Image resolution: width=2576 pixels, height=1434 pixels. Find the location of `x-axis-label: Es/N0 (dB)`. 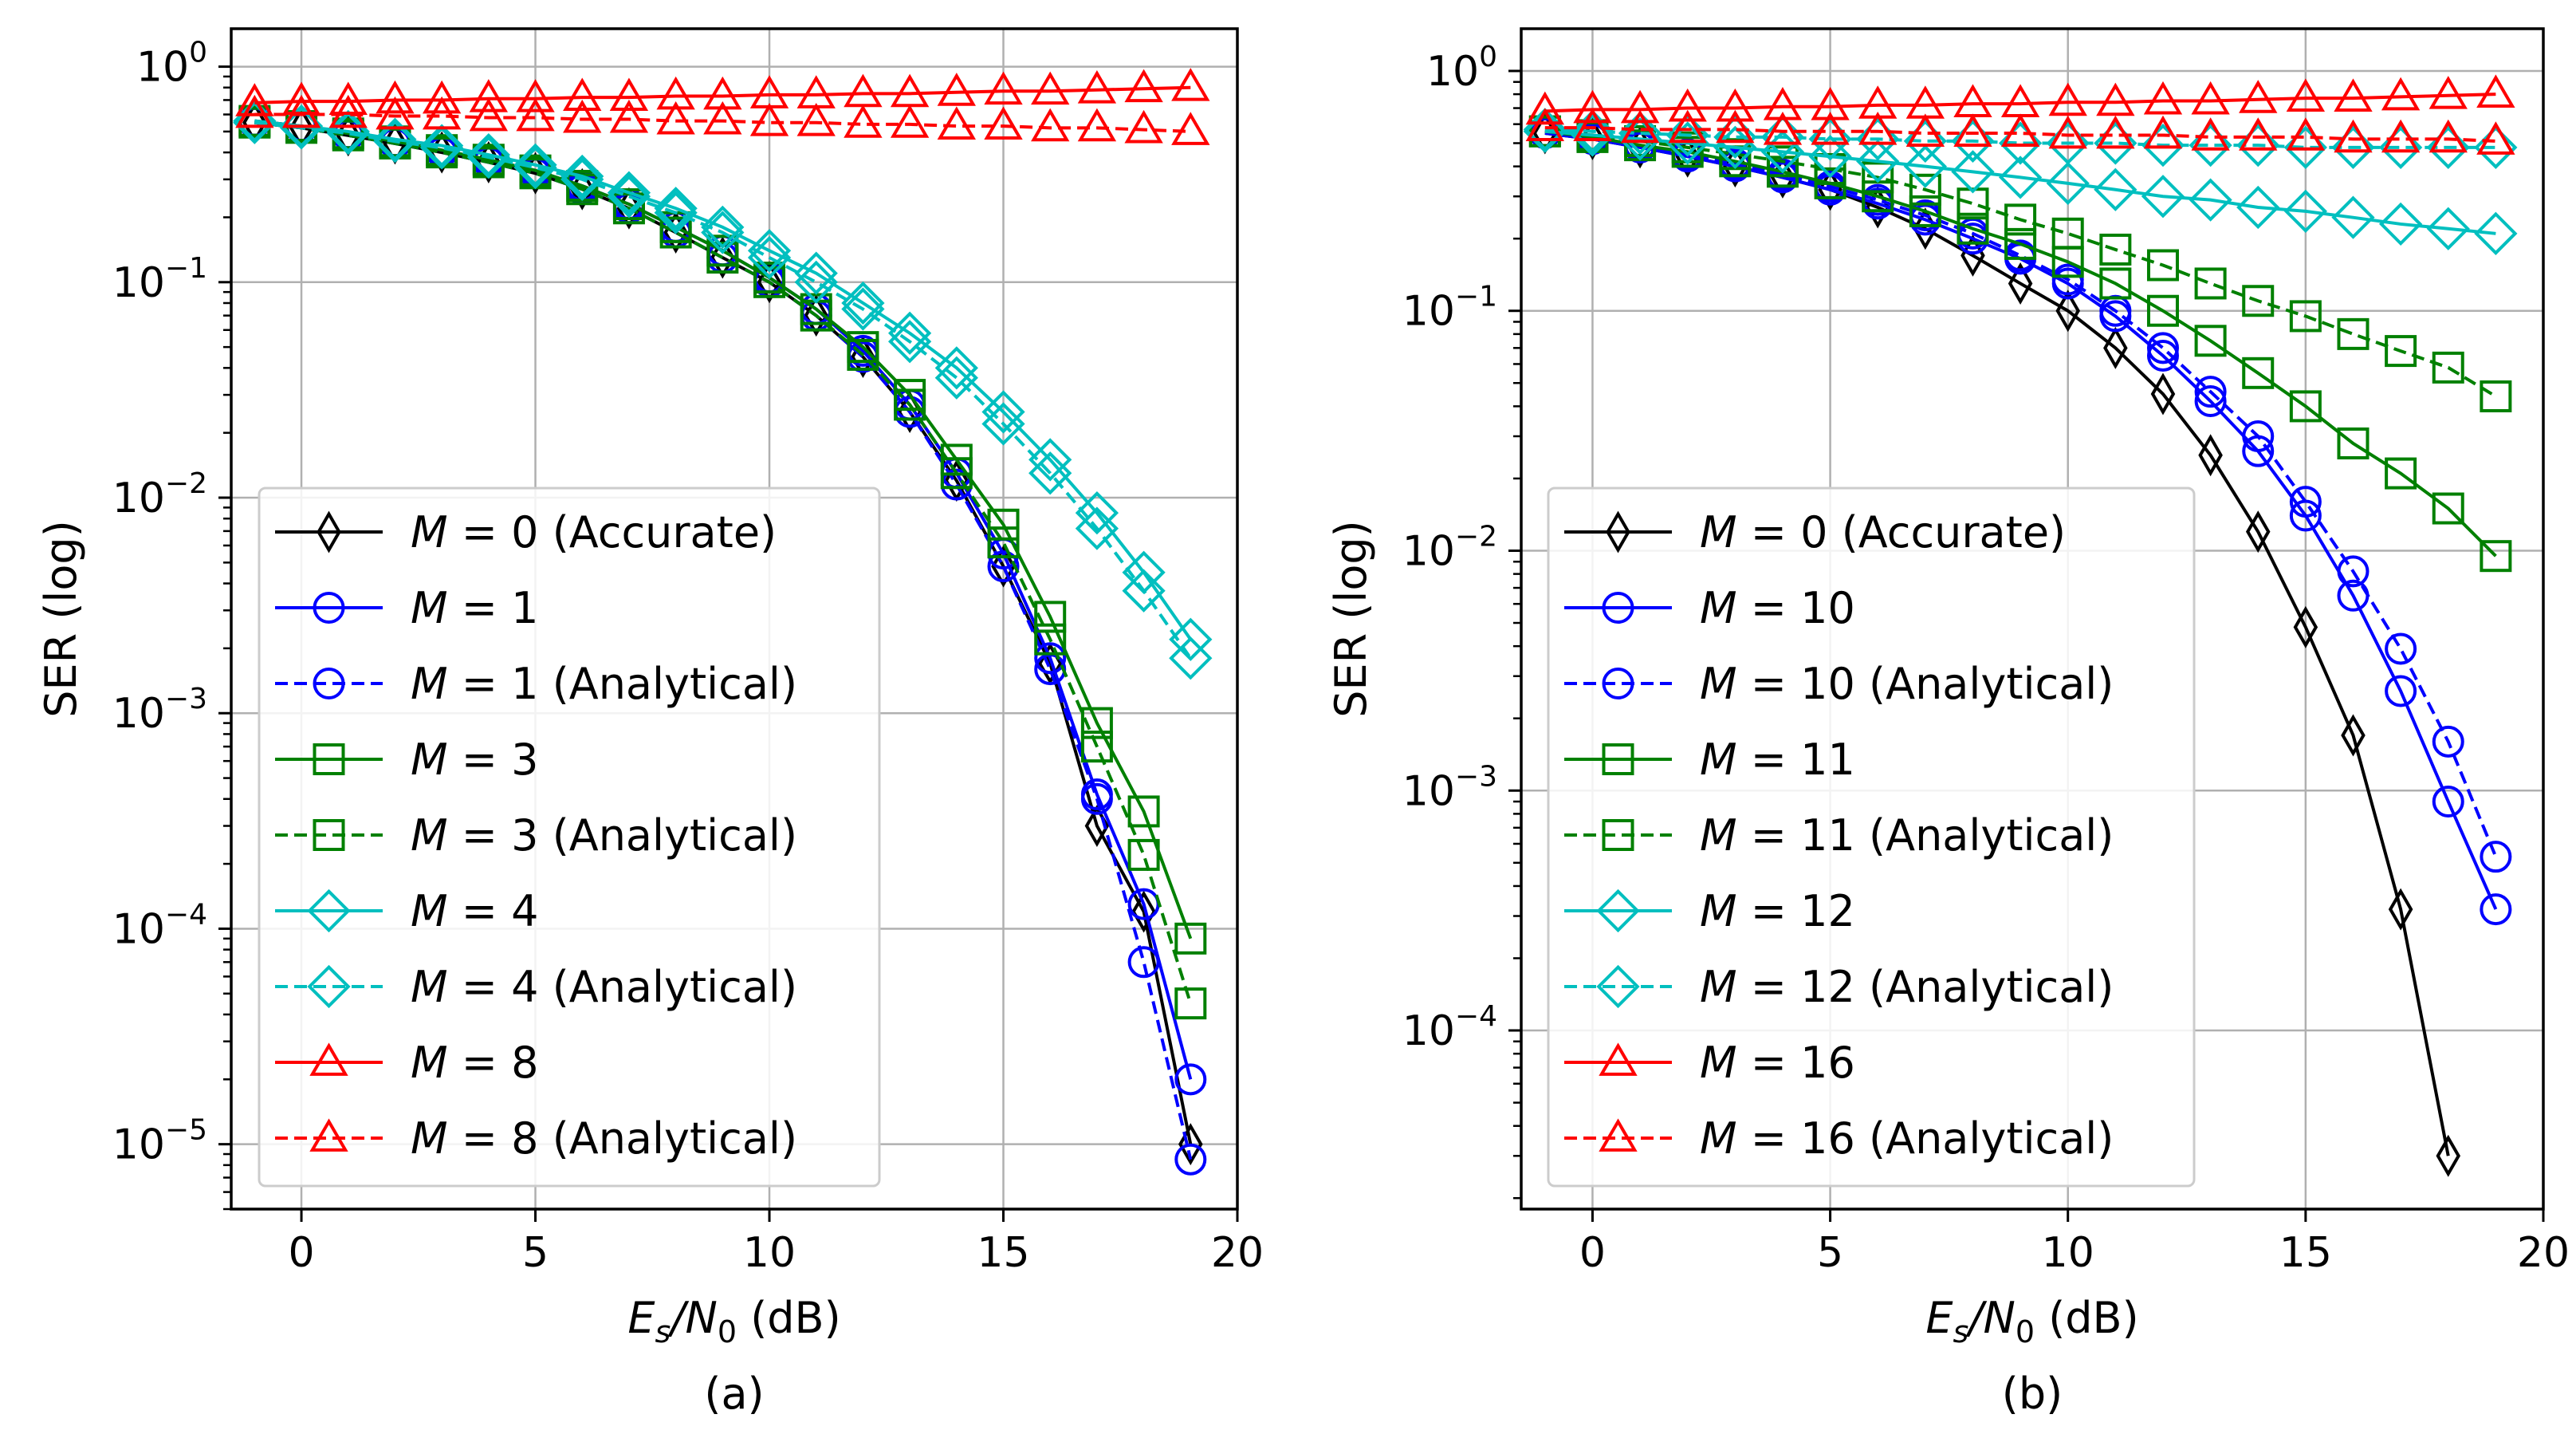

x-axis-label: Es/N0 (dB) is located at coordinates (734, 1321).